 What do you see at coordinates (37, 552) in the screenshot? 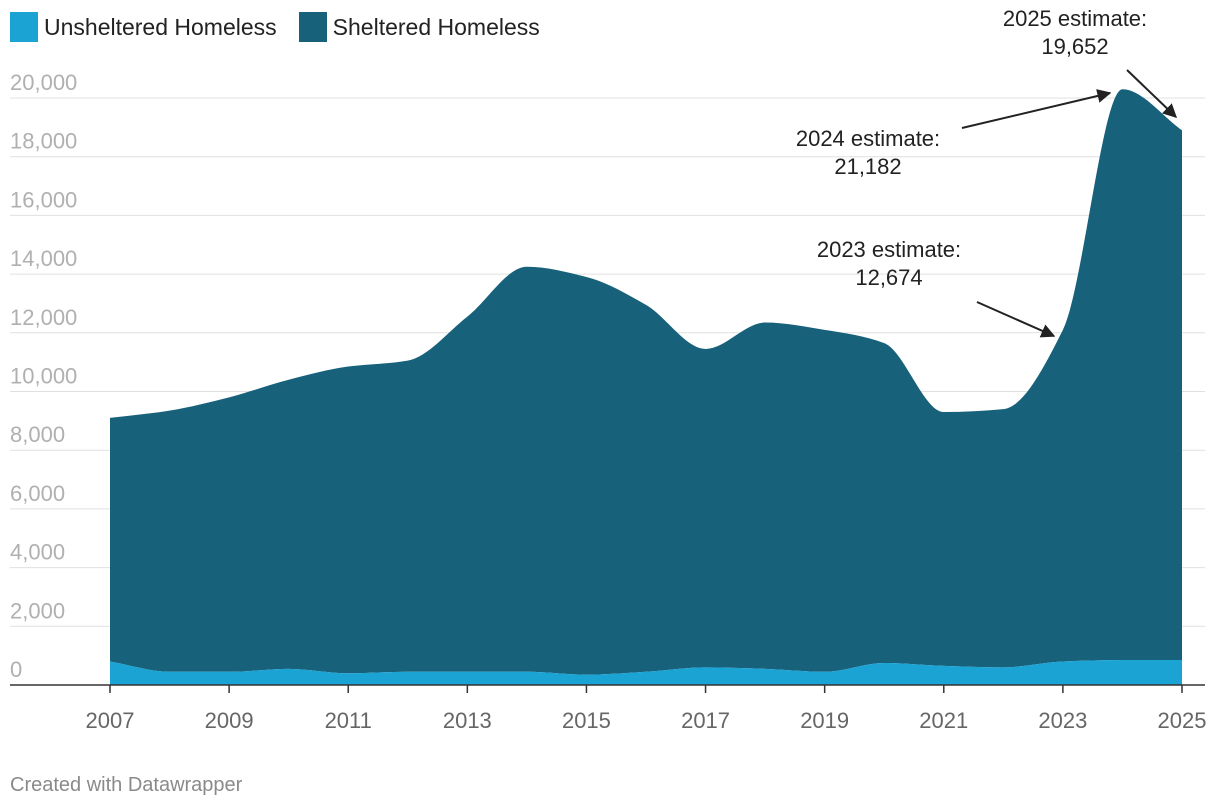
I see `y-tick-label: 4,000` at bounding box center [37, 552].